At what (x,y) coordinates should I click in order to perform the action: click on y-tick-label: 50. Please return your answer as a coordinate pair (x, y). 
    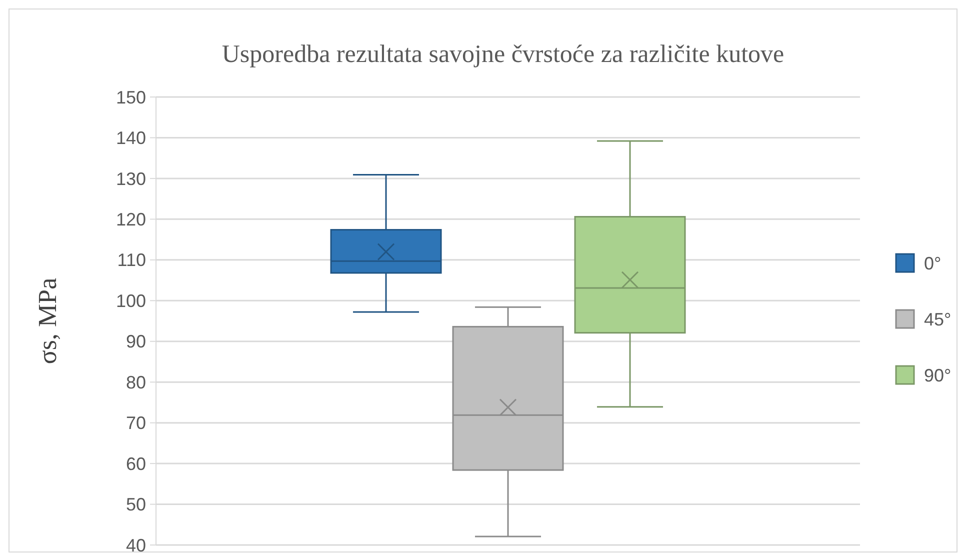
    Looking at the image, I should click on (136, 504).